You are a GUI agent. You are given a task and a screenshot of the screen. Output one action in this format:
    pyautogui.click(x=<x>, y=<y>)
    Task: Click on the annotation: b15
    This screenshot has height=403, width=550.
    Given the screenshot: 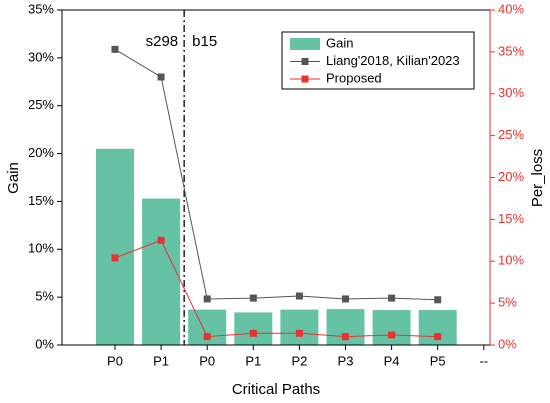 What is the action you would take?
    pyautogui.click(x=204, y=41)
    